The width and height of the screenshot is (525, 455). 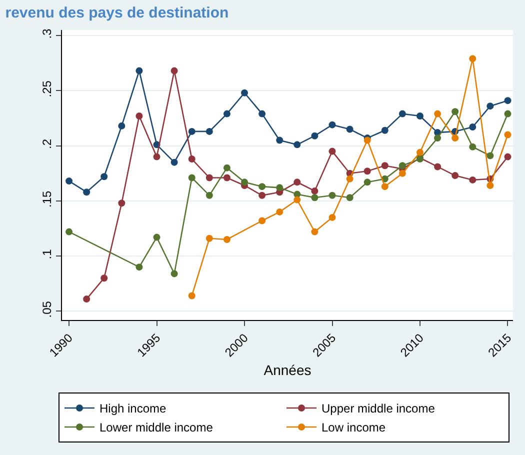 What do you see at coordinates (288, 370) in the screenshot?
I see `x-axis-title: Années` at bounding box center [288, 370].